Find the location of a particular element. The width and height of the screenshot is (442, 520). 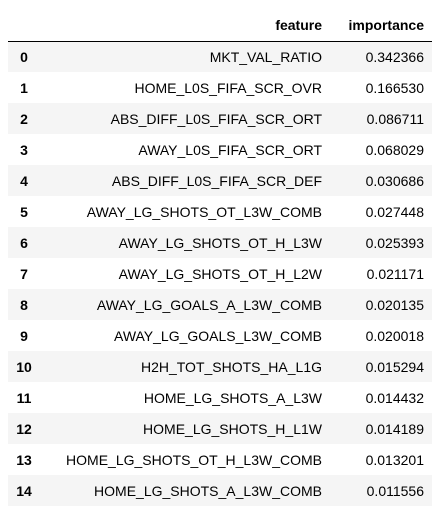

importance-column-header: importance is located at coordinates (381, 26).